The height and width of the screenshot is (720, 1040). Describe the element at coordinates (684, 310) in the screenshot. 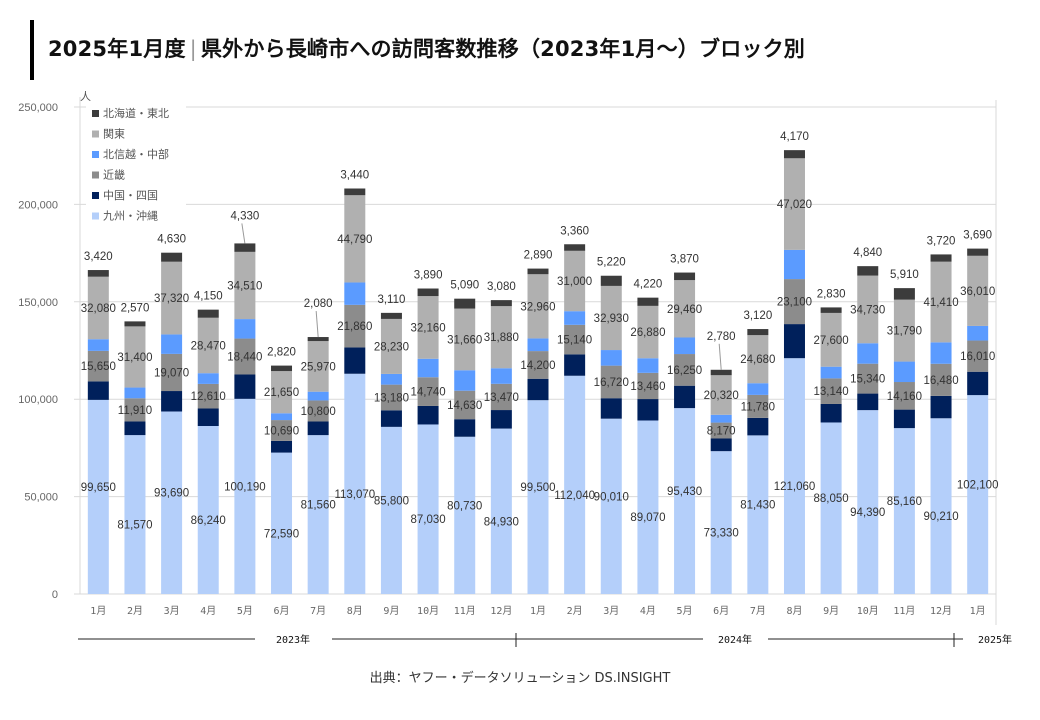

I see `data-label: 29,460` at that location.